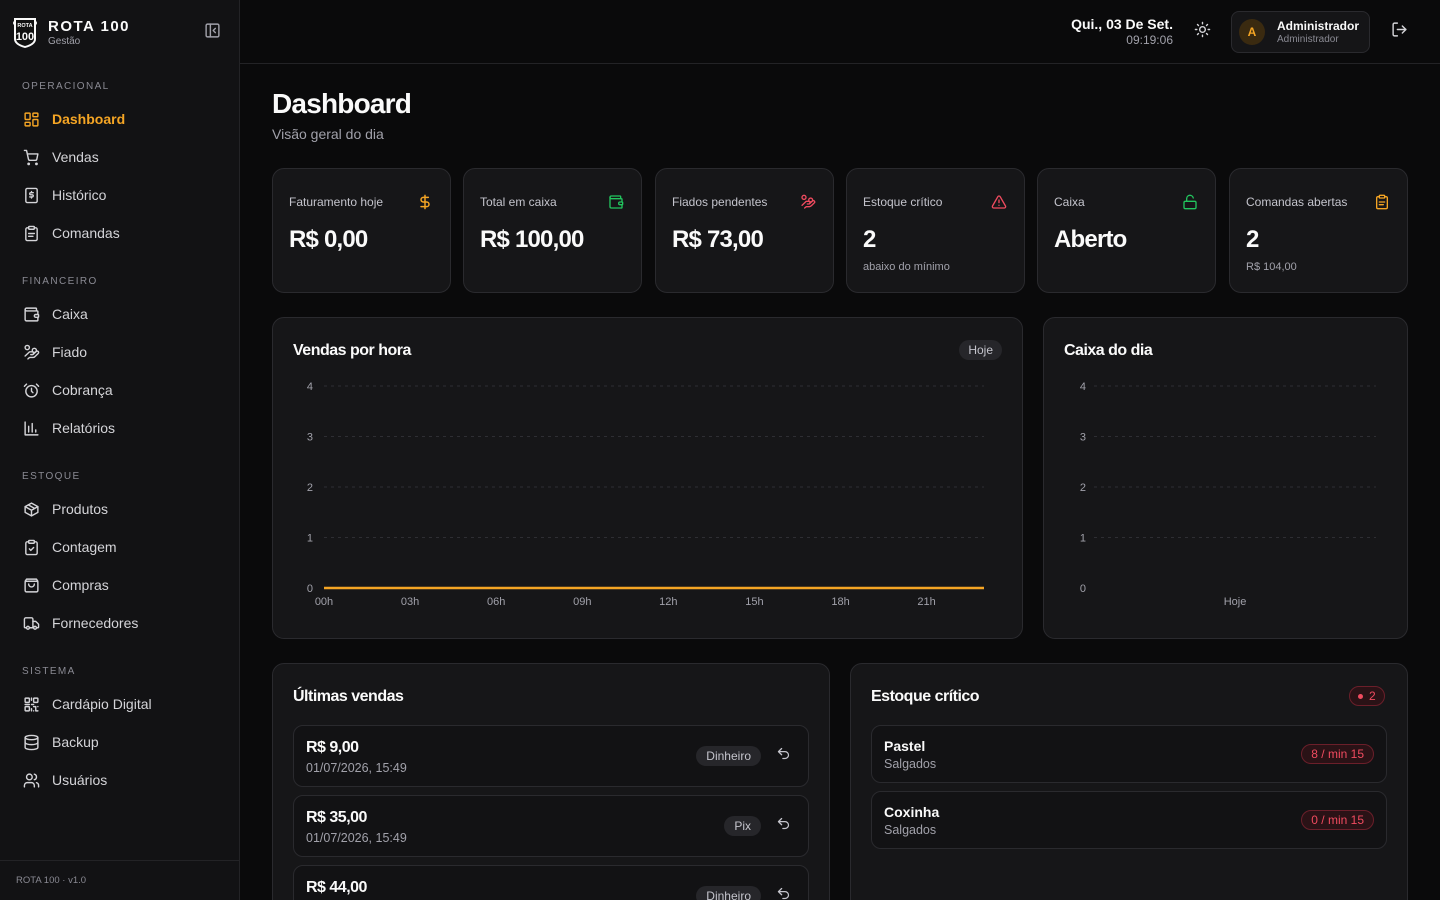 This screenshot has height=900, width=1440. Describe the element at coordinates (310, 539) in the screenshot. I see `y-tick-label: 1` at that location.